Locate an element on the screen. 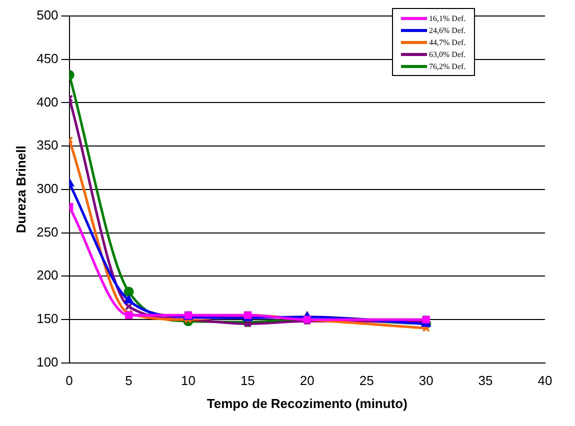 The height and width of the screenshot is (426, 575). y-tick-label: 400 is located at coordinates (47, 102).